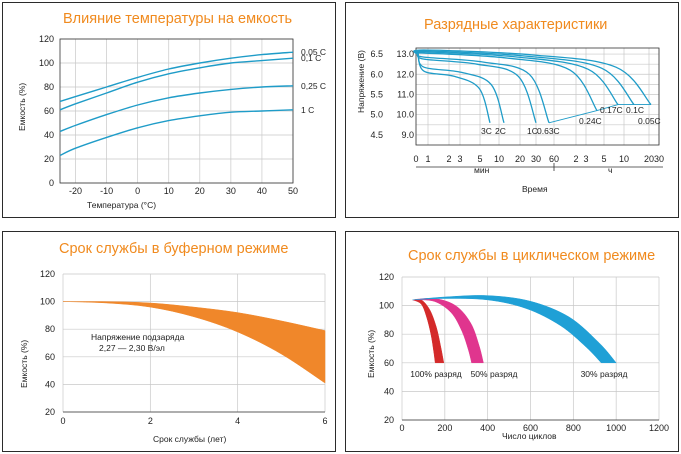 Image resolution: width=681 pixels, height=454 pixels. Describe the element at coordinates (405, 115) in the screenshot. I see `y-tick-label-12v: 10.0` at that location.